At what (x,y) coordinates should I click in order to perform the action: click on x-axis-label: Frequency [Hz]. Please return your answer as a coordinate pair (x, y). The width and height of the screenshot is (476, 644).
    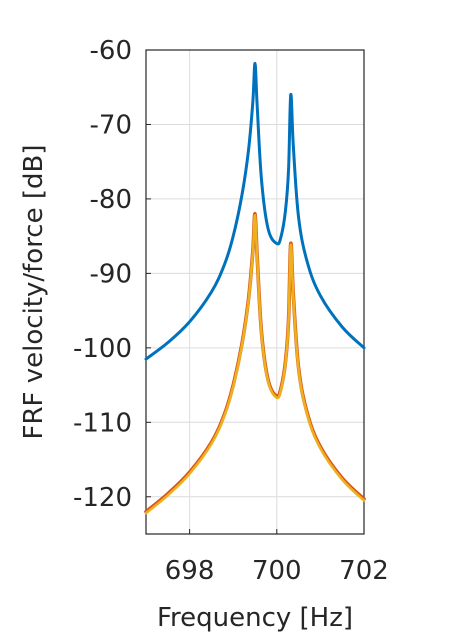
    Looking at the image, I should click on (255, 618).